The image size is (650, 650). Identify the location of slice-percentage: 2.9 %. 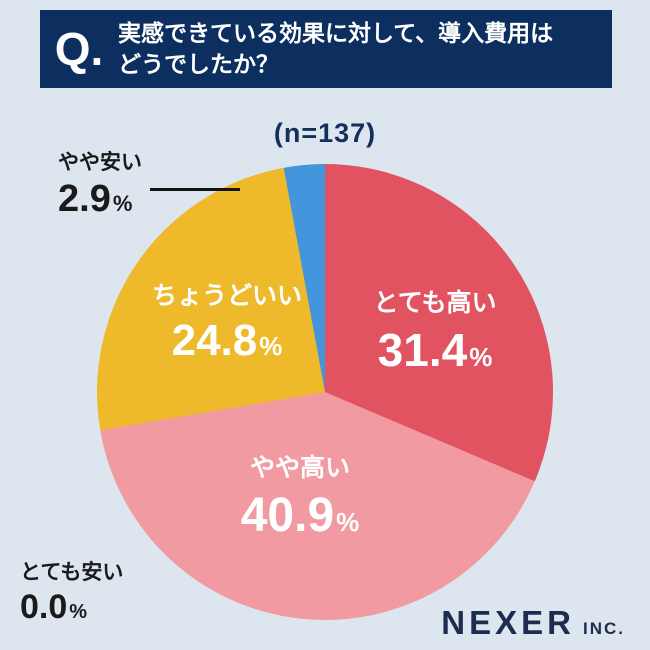
(95, 199).